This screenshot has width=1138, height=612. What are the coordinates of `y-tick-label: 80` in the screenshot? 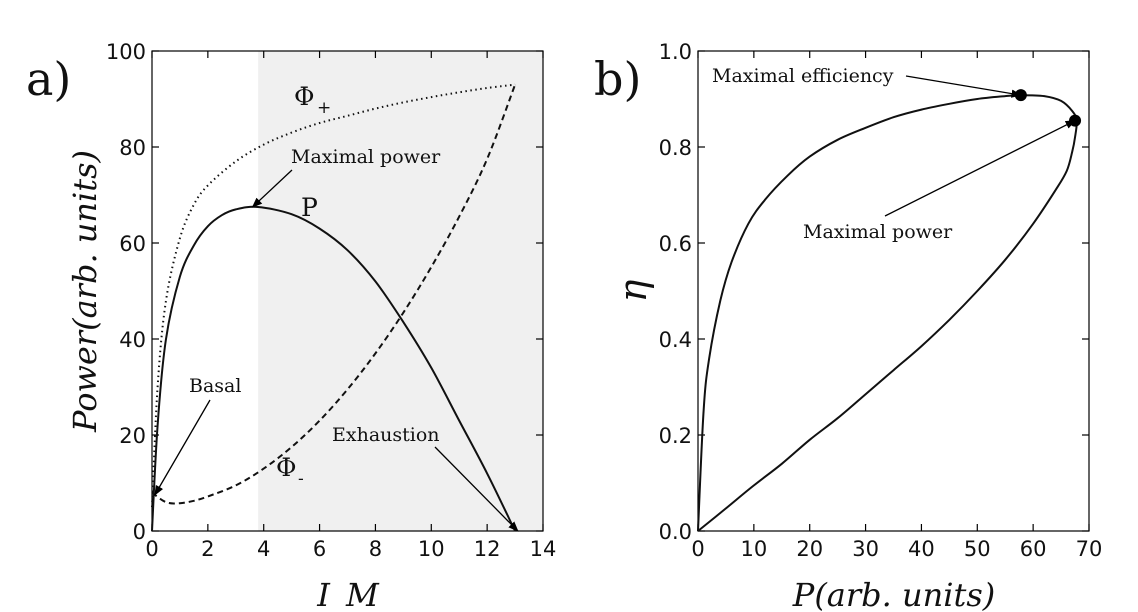 It's located at (132, 148).